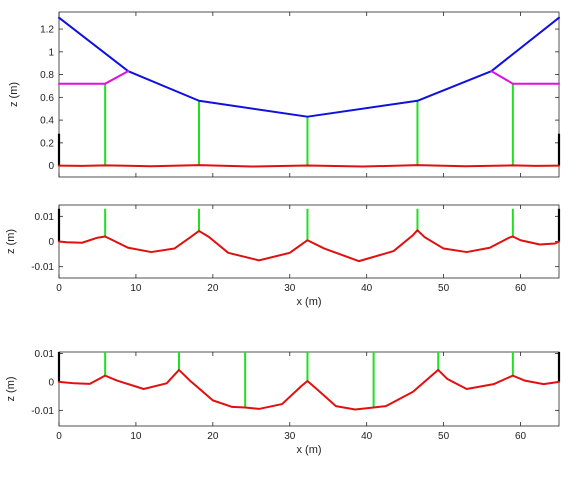 The width and height of the screenshot is (583, 477). What do you see at coordinates (47, 98) in the screenshot?
I see `y-tick-label: 0.6` at bounding box center [47, 98].